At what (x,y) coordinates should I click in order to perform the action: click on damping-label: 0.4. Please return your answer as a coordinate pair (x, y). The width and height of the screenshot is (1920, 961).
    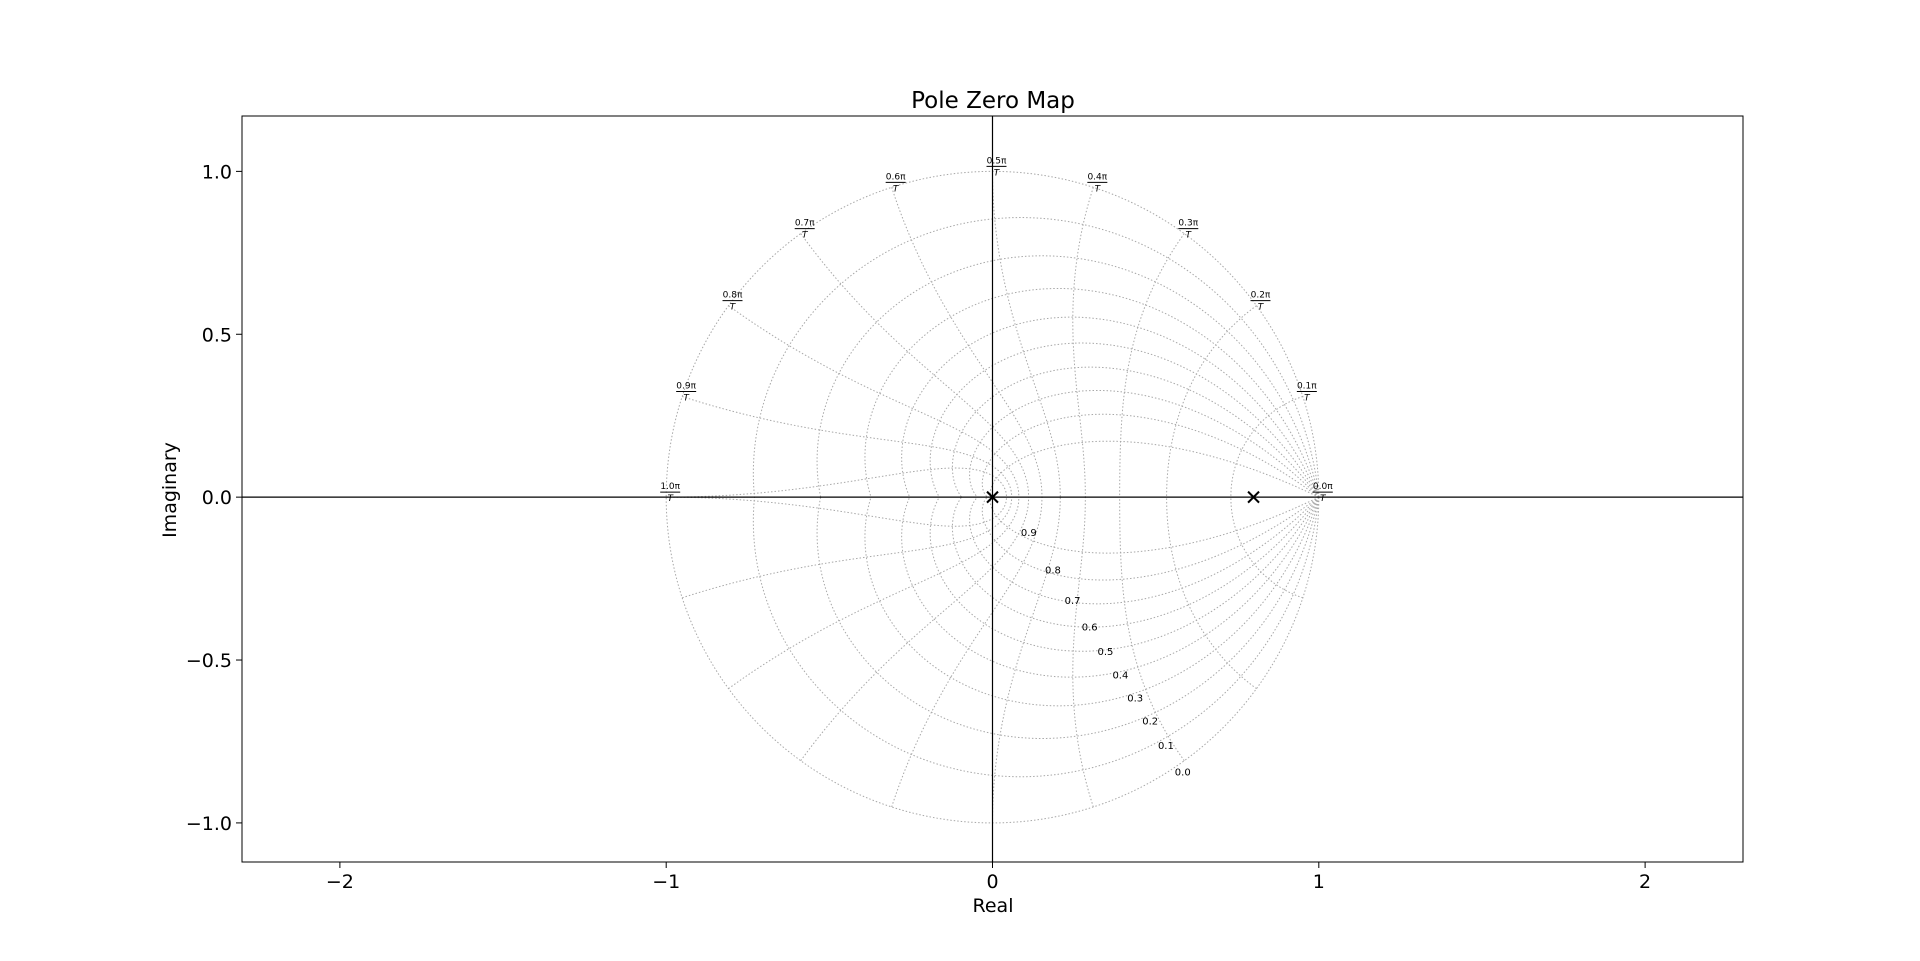
    Looking at the image, I should click on (1120, 675).